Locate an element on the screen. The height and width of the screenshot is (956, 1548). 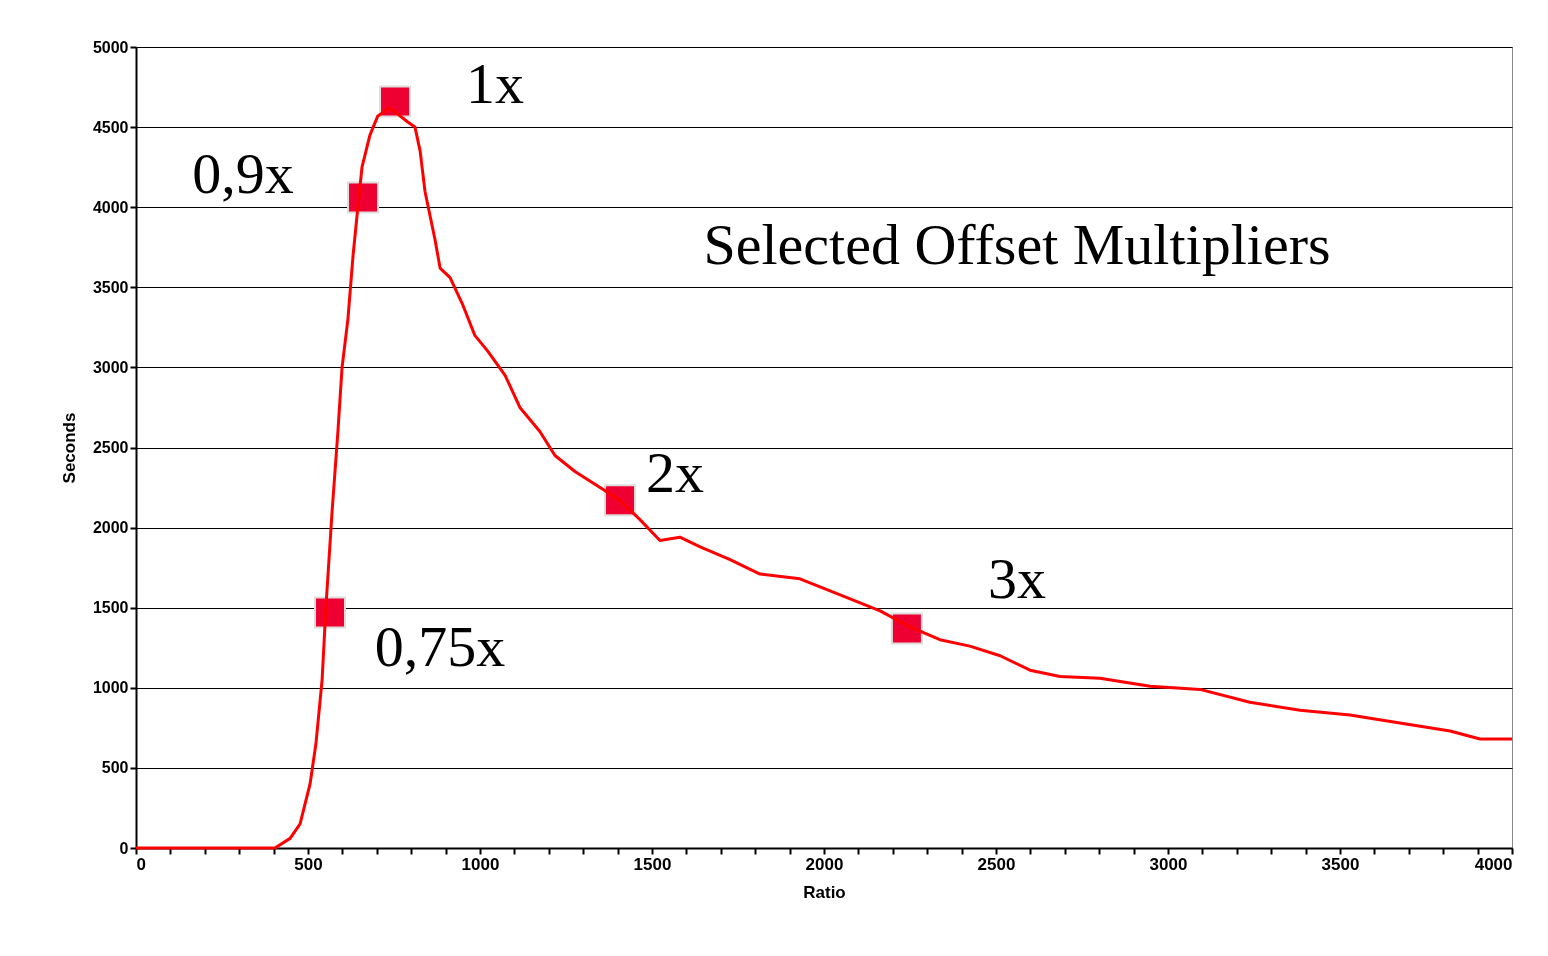
y-tick-label: 1000 is located at coordinates (110, 688).